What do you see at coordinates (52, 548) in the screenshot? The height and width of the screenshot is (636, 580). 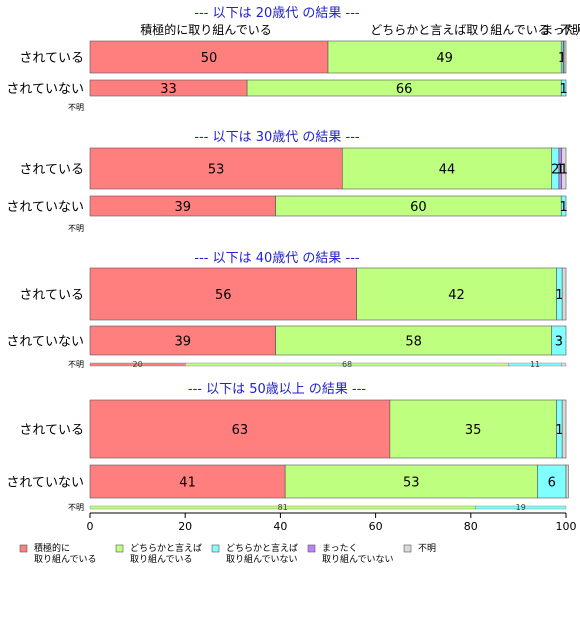 I see `legend-label: 積極的に` at bounding box center [52, 548].